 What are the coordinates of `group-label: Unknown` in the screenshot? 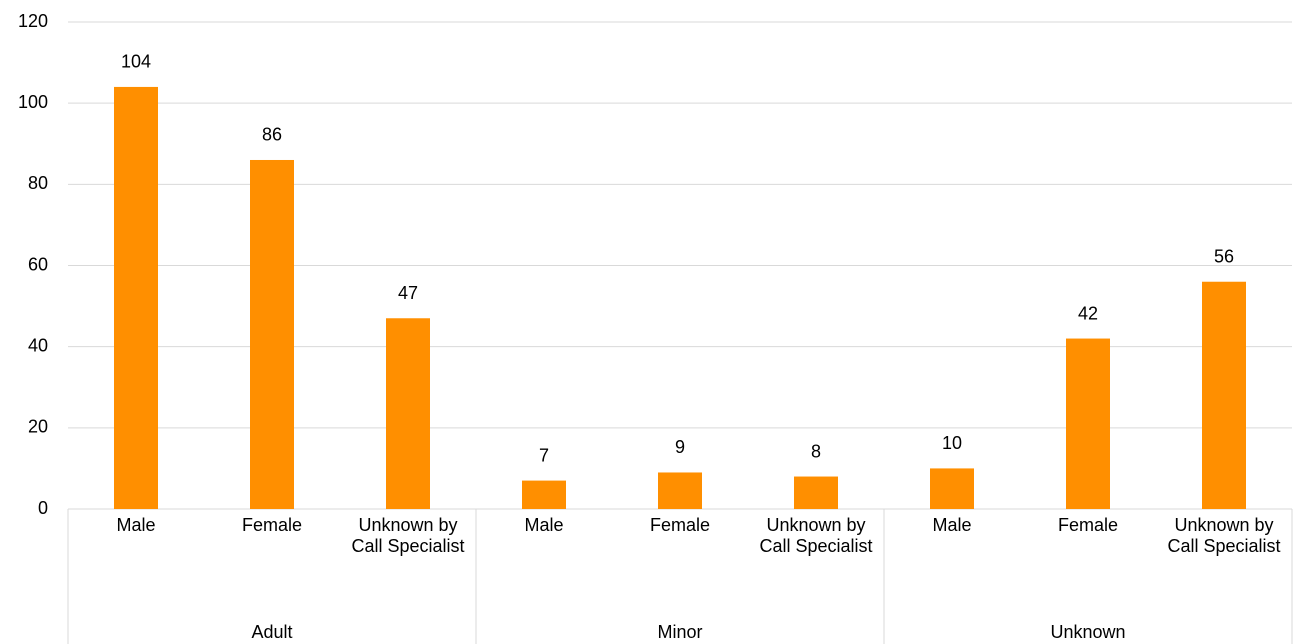 It's located at (1088, 632).